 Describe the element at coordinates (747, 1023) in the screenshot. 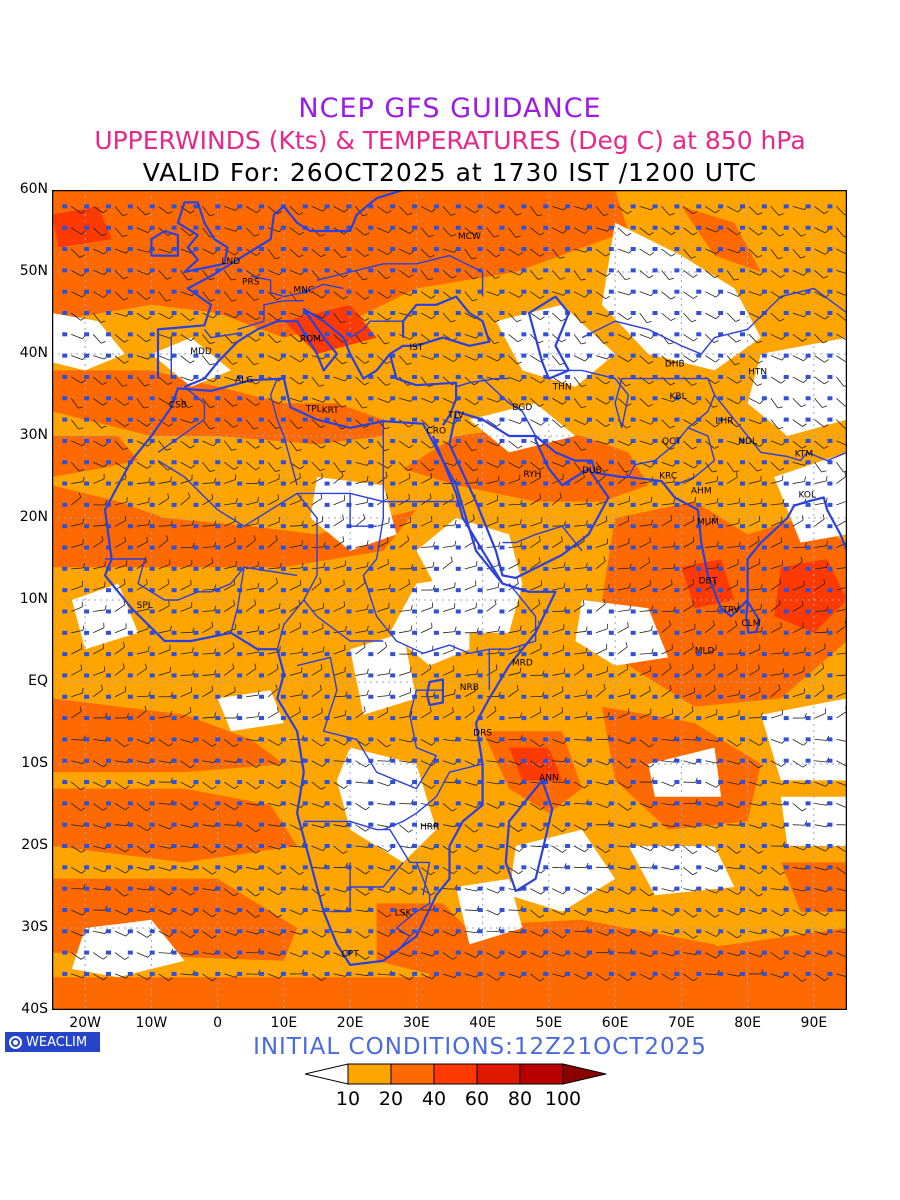

I see `lon-label: 80E` at that location.